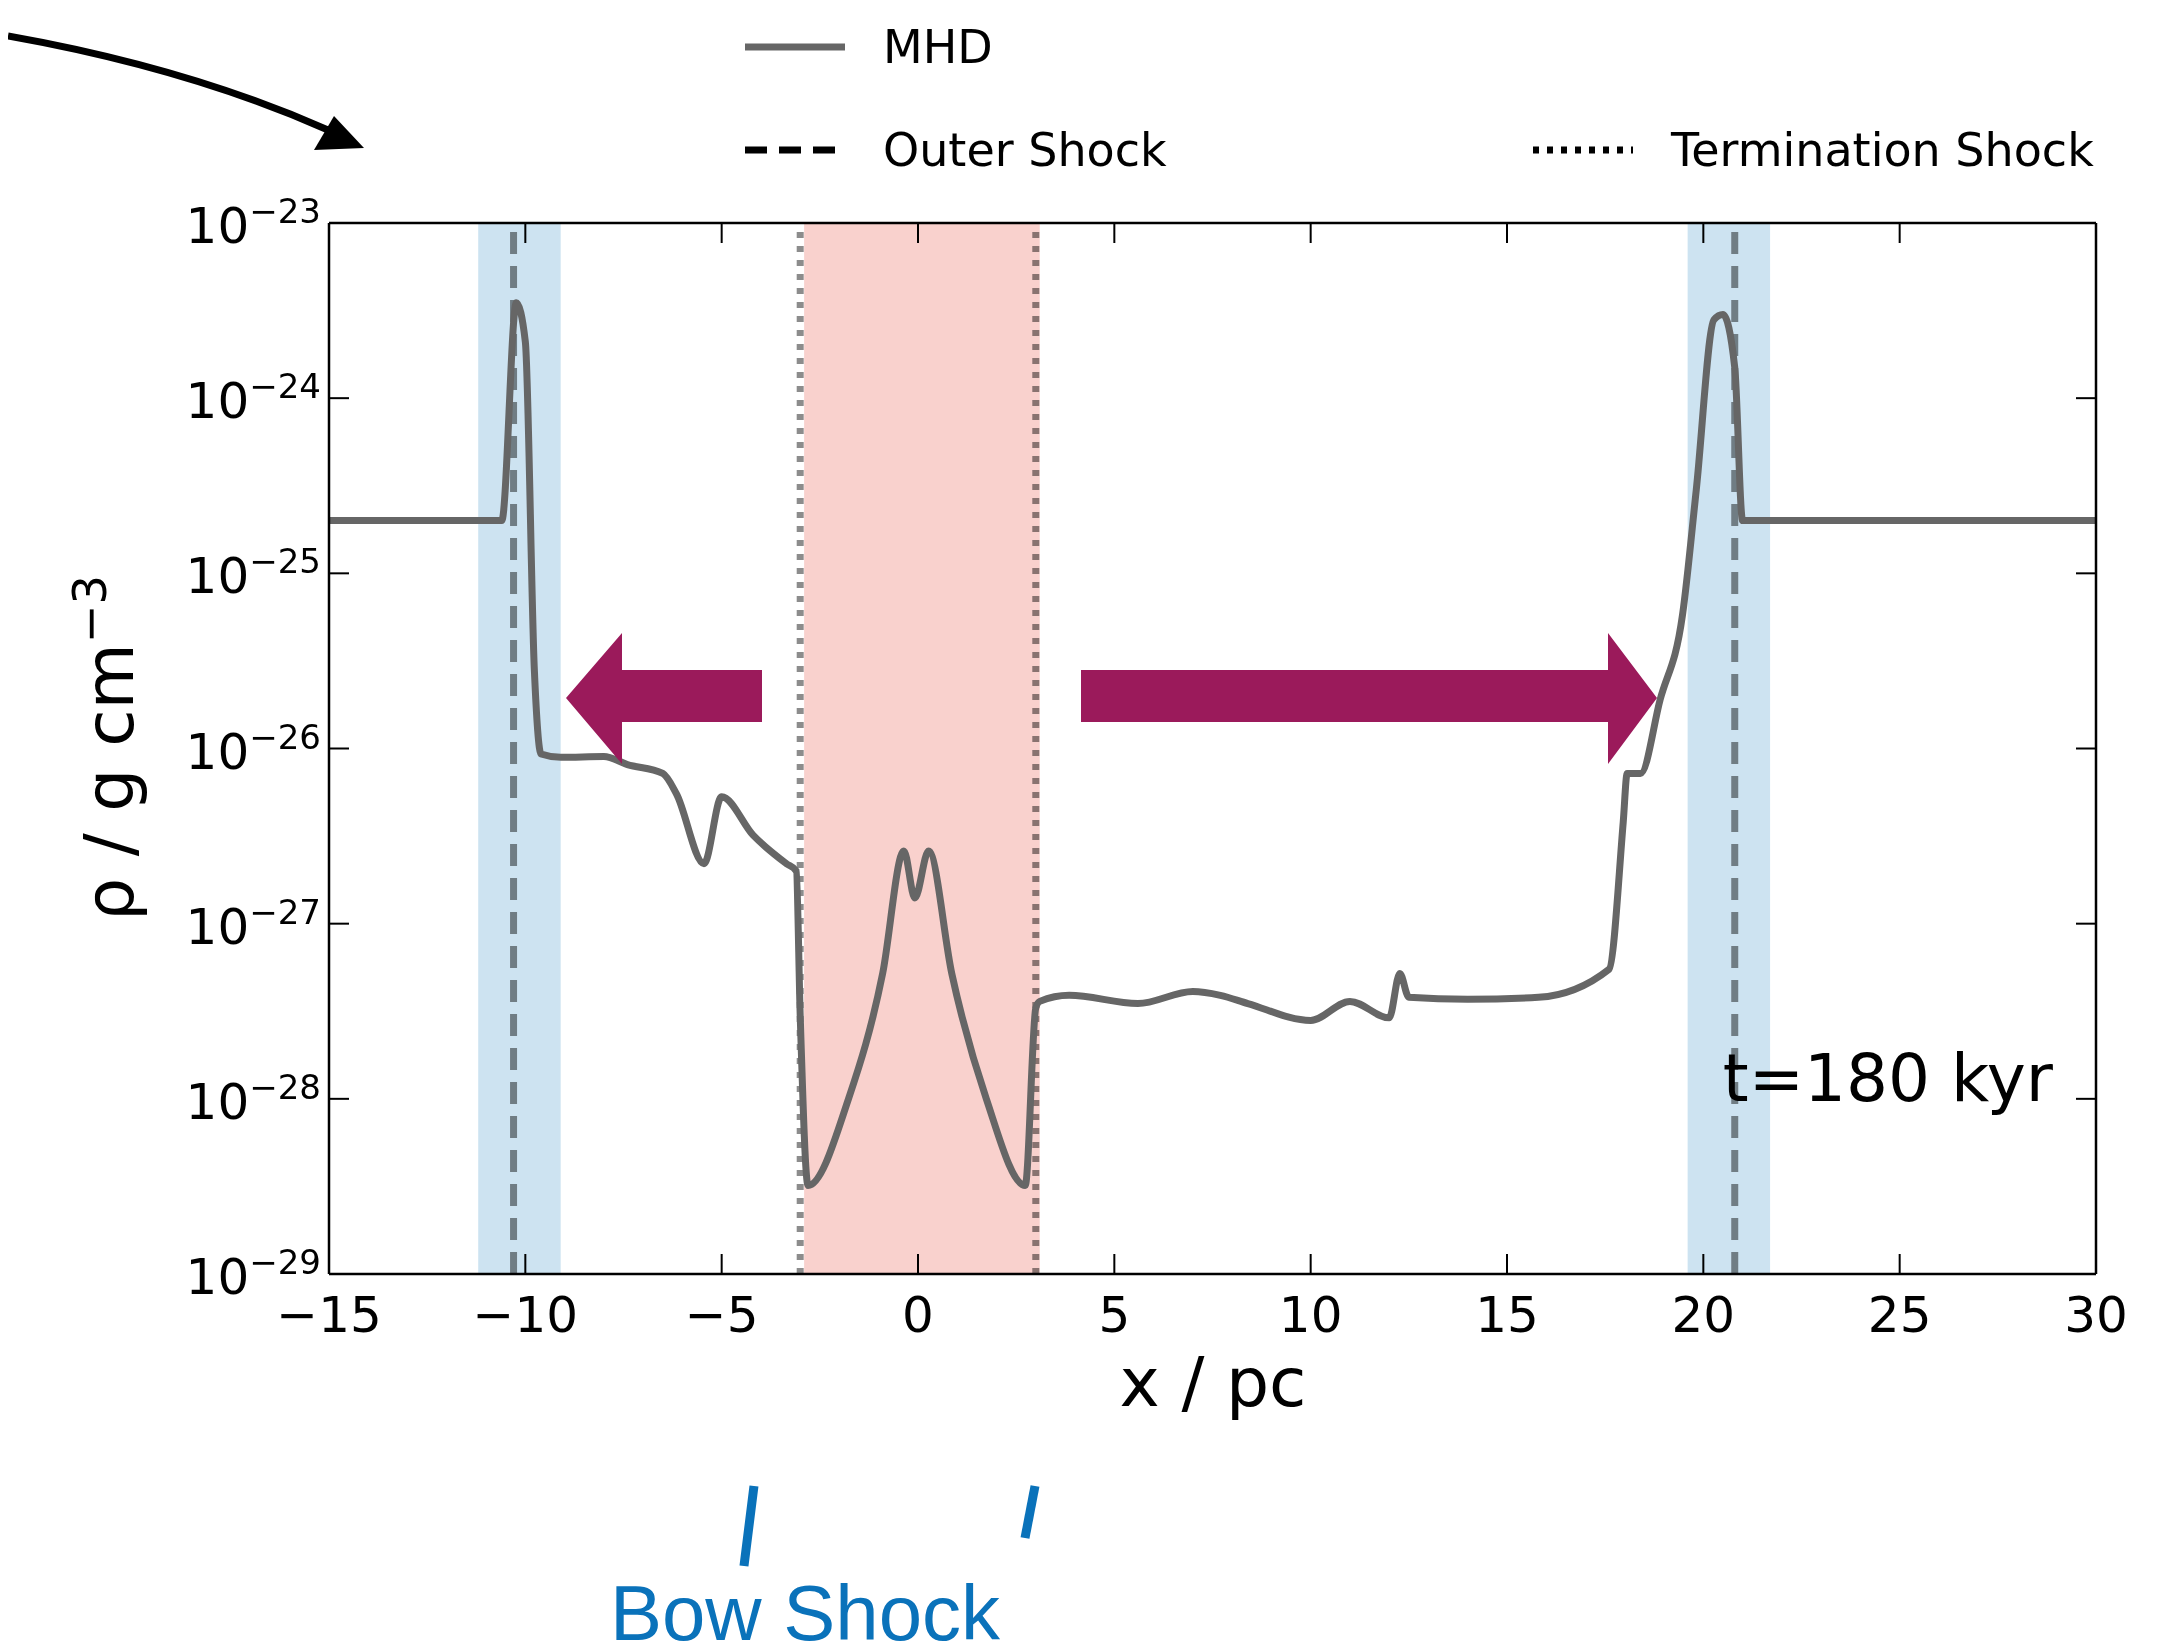 The image size is (2162, 1641). I want to click on text: Bow Shock, so click(805, 1605).